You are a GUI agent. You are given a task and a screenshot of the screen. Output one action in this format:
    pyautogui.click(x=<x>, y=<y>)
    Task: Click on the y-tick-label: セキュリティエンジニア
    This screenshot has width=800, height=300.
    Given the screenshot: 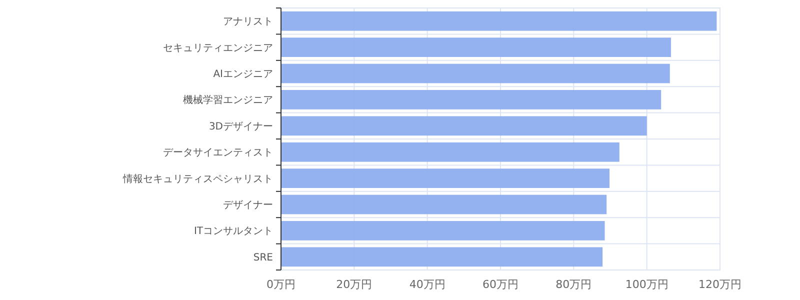 What is the action you would take?
    pyautogui.click(x=218, y=48)
    